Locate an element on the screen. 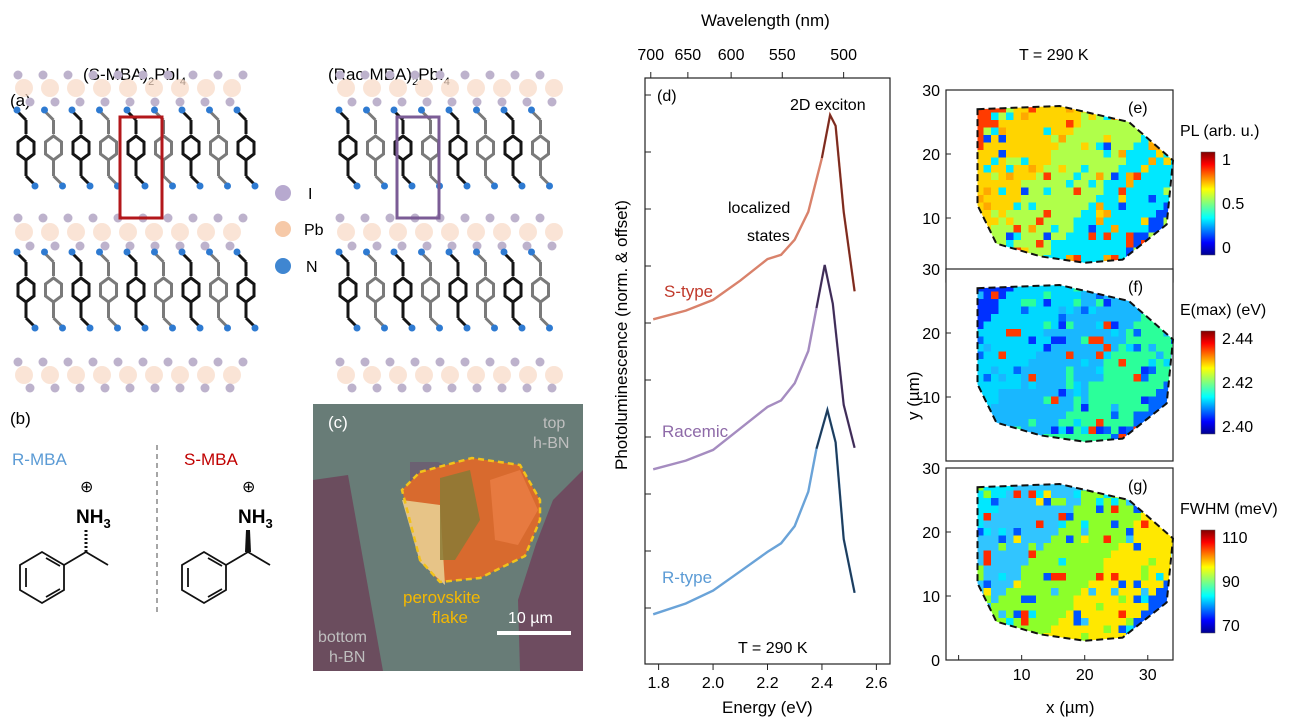  legend-label-n: N is located at coordinates (312, 267).